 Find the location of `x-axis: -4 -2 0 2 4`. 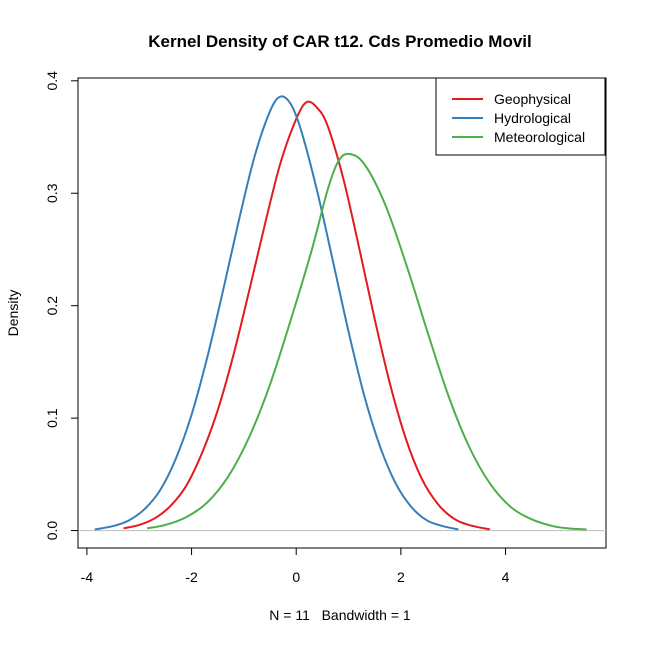

x-axis: -4 -2 0 2 4 is located at coordinates (295, 566).